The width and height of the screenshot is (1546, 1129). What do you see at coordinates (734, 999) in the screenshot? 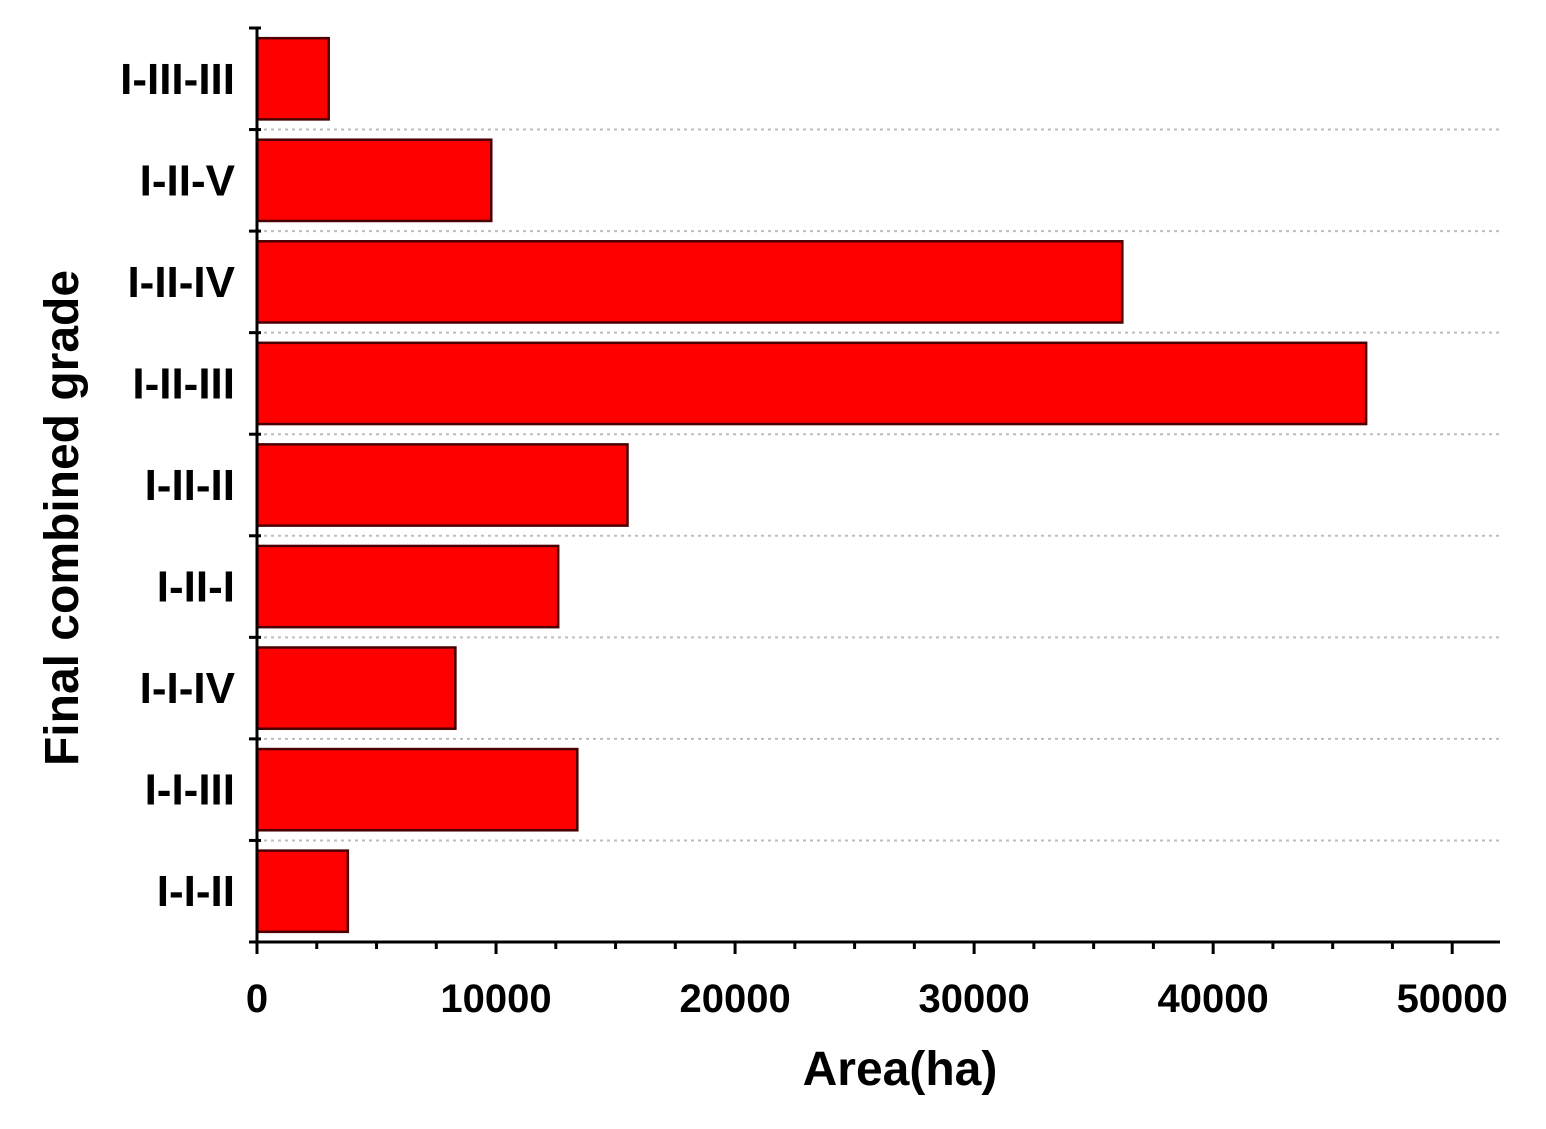
I see `x-tick-label: 20000` at bounding box center [734, 999].